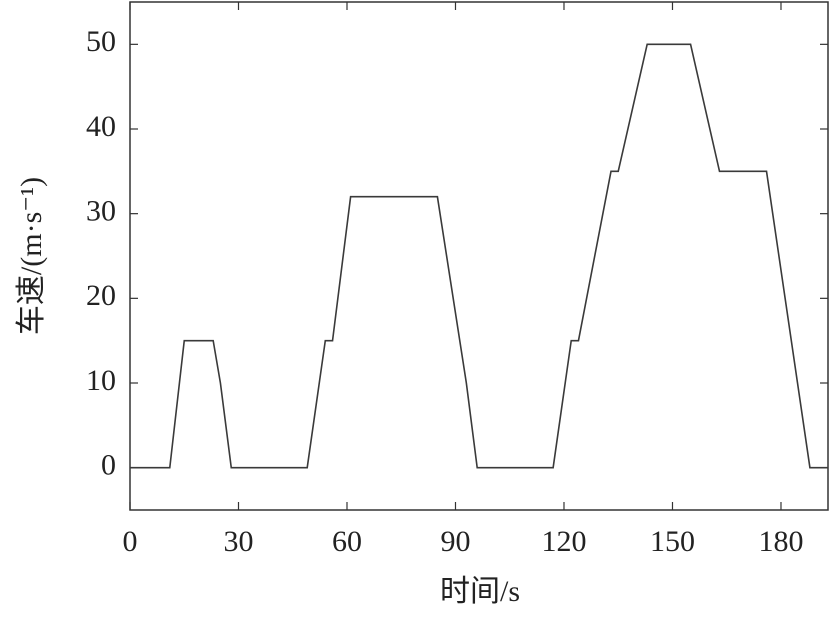 The width and height of the screenshot is (832, 617). I want to click on x-tick-label: 0, so click(130, 541).